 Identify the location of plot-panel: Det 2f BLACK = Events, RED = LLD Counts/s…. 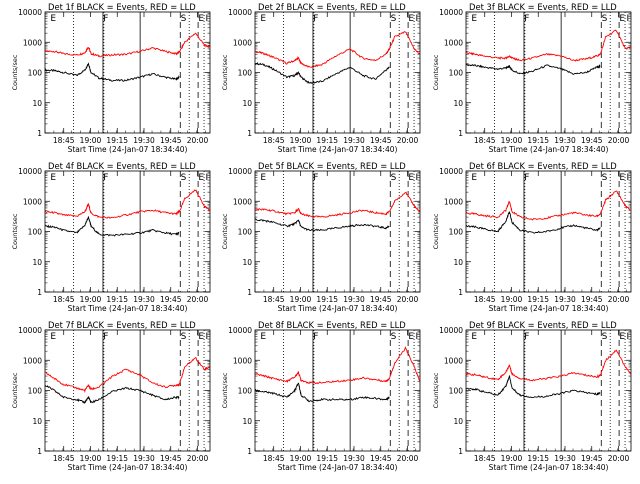
(321, 78).